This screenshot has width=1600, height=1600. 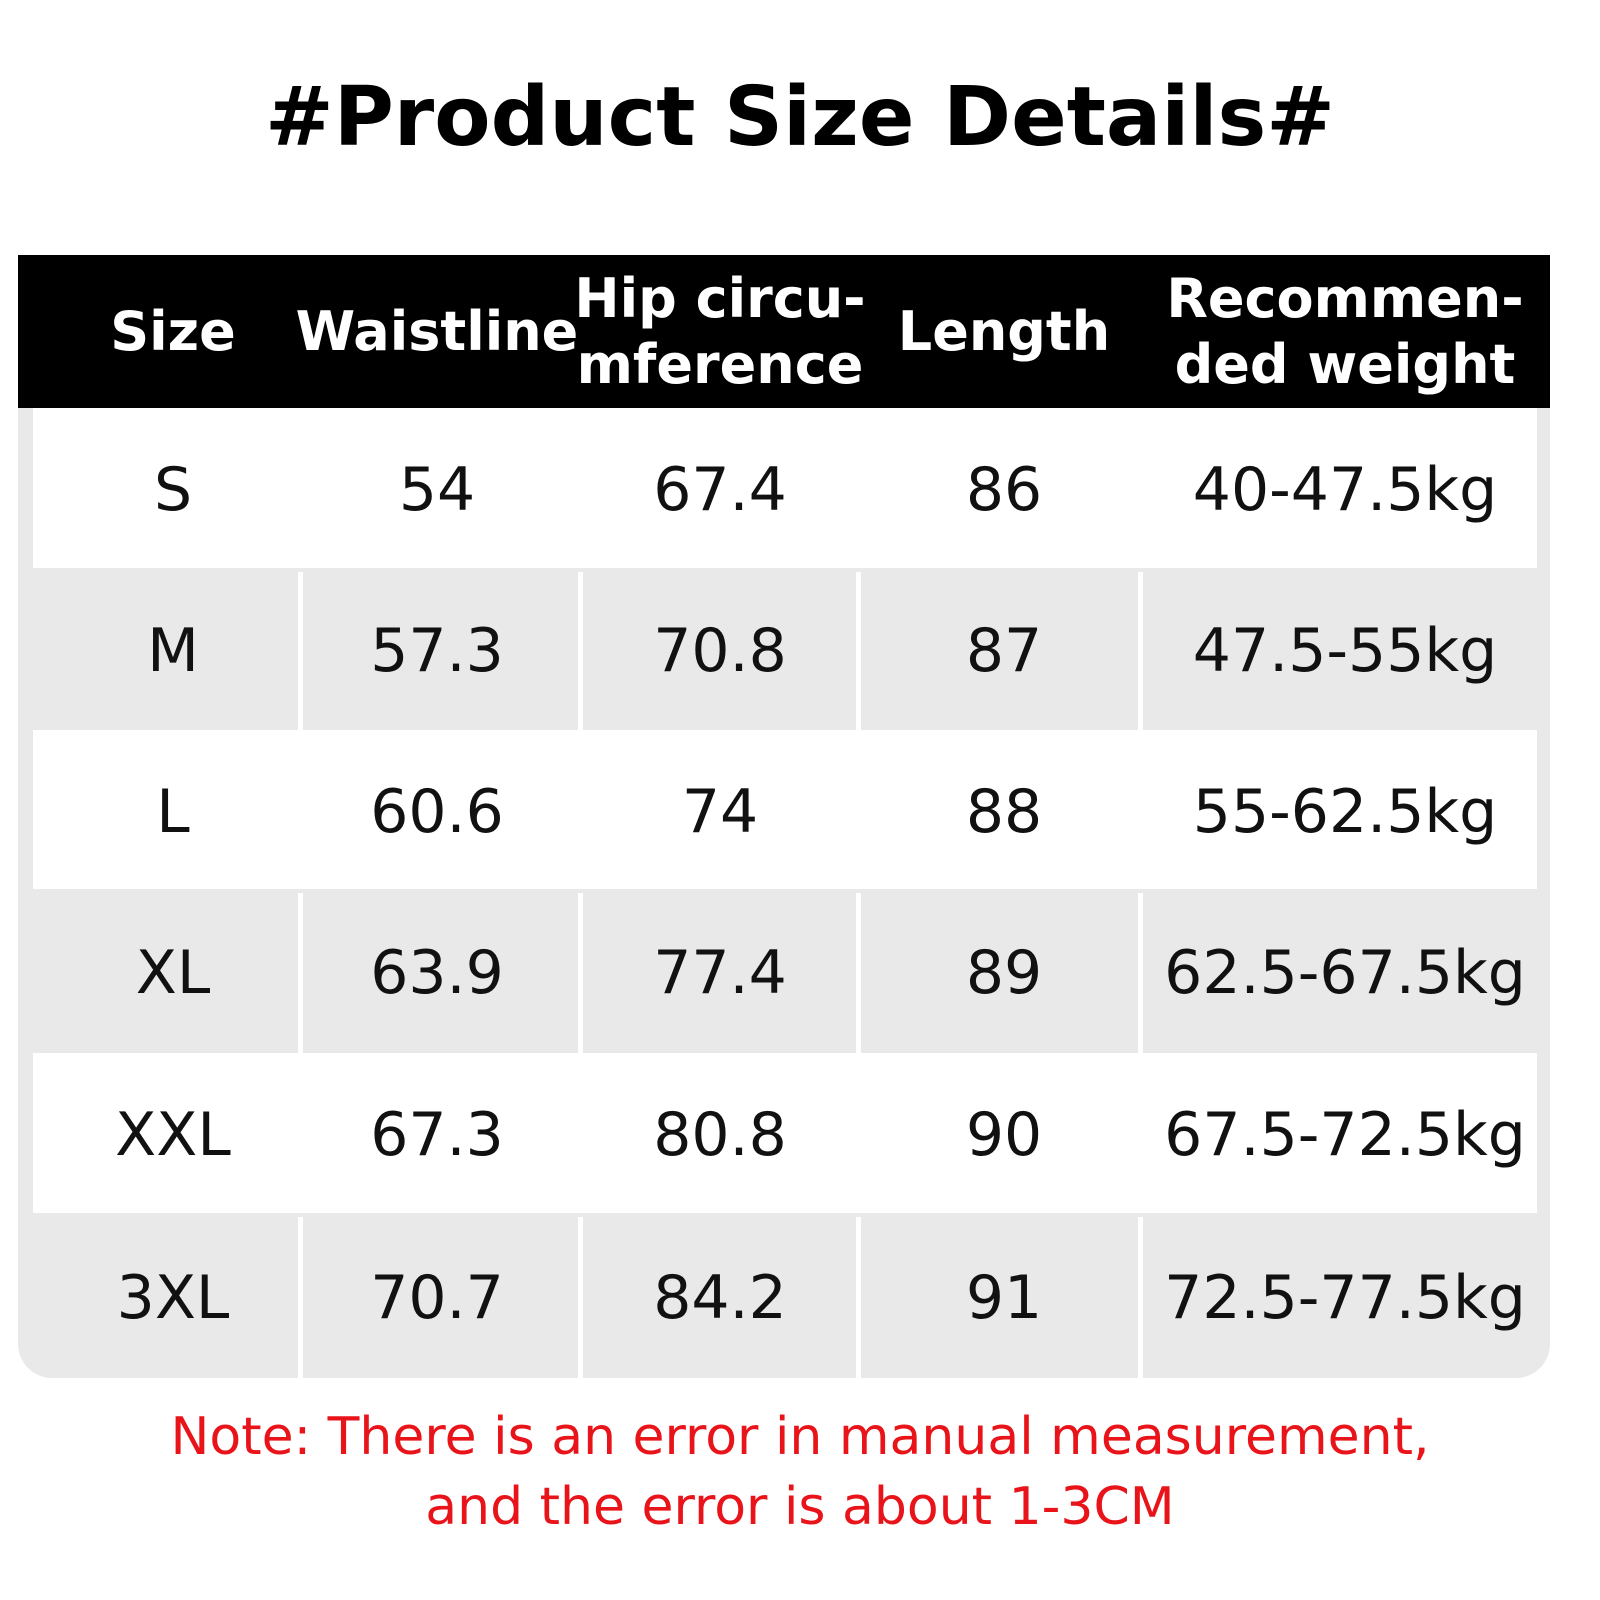 What do you see at coordinates (437, 1297) in the screenshot?
I see `table-cell: 70.7` at bounding box center [437, 1297].